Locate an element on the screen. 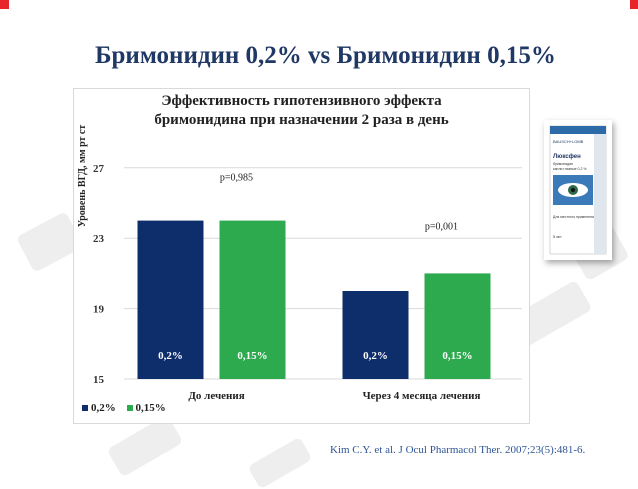  right-corner-mark is located at coordinates (634, 4).